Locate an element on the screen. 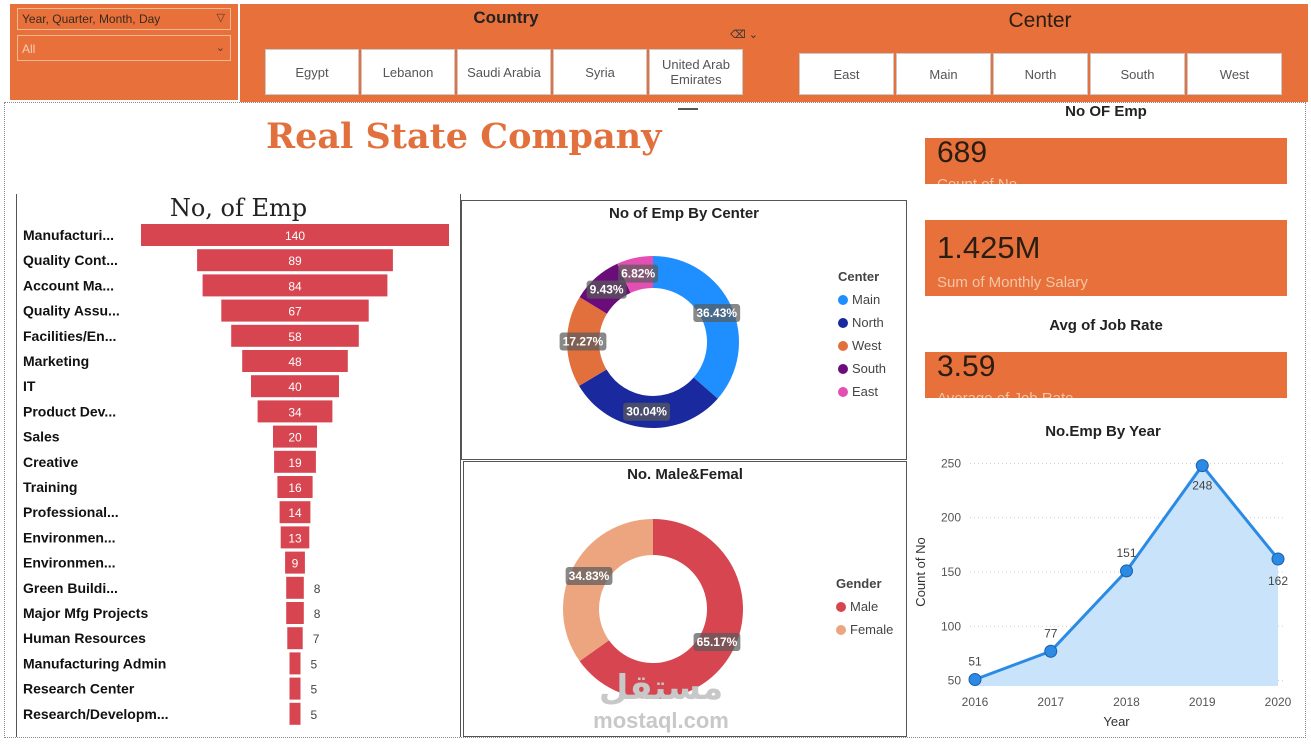  center-tile-north: North is located at coordinates (1040, 74).